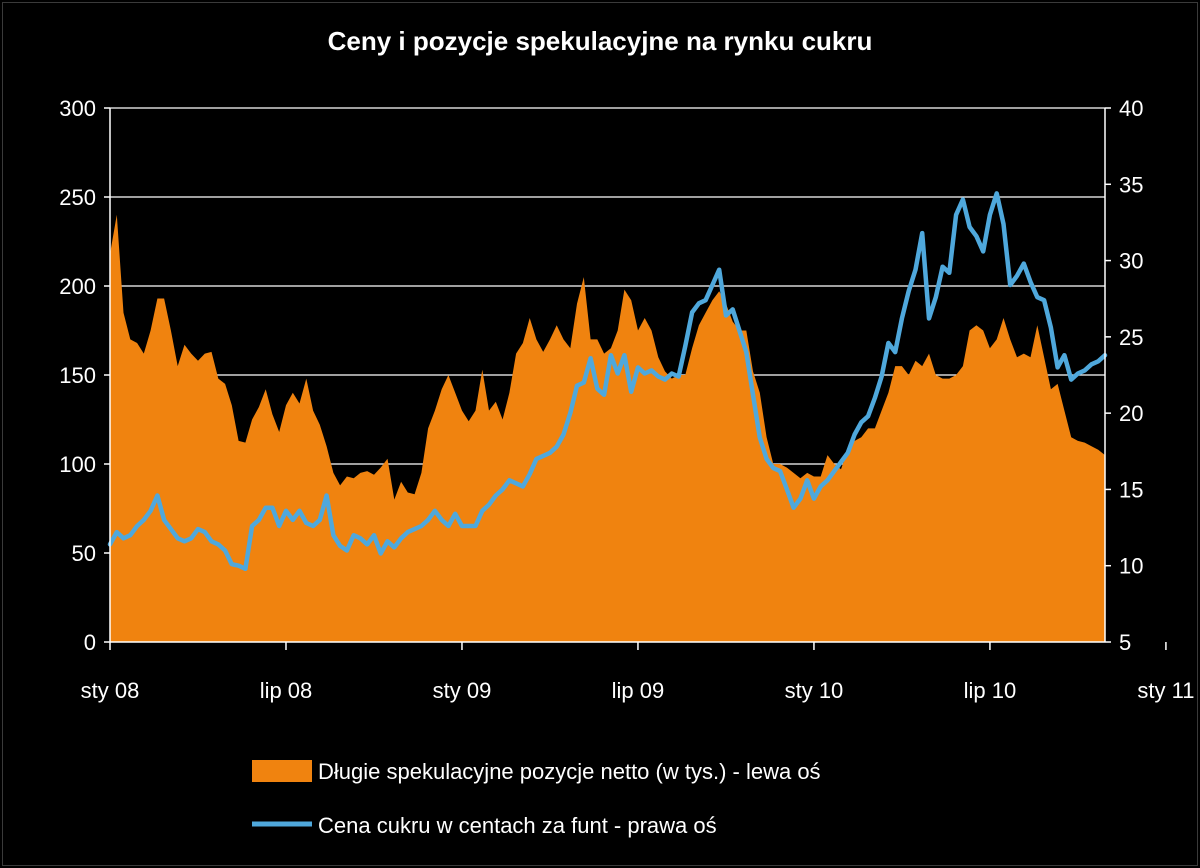  Describe the element at coordinates (77, 286) in the screenshot. I see `y-left-tick-label: 200` at that location.